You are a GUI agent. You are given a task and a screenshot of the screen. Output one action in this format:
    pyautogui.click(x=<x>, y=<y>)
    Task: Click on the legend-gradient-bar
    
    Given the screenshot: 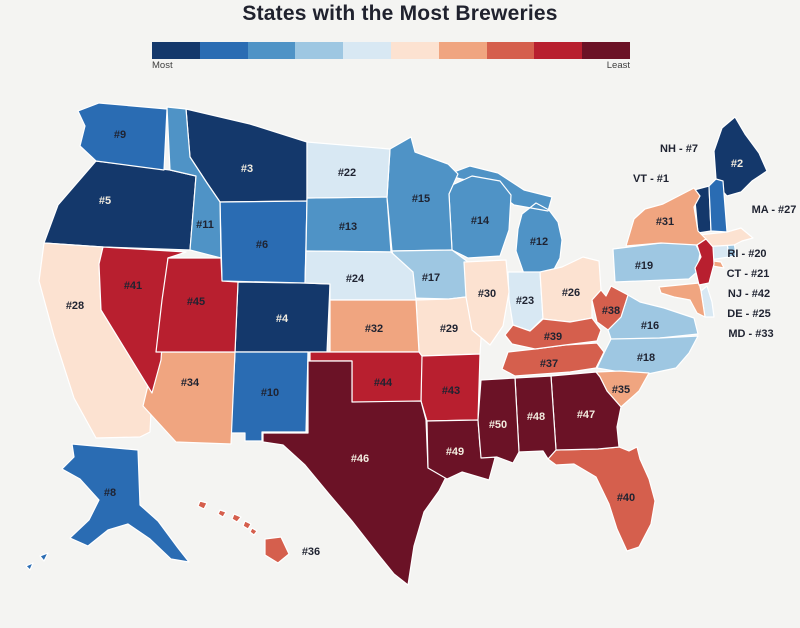 What is the action you would take?
    pyautogui.click(x=391, y=50)
    